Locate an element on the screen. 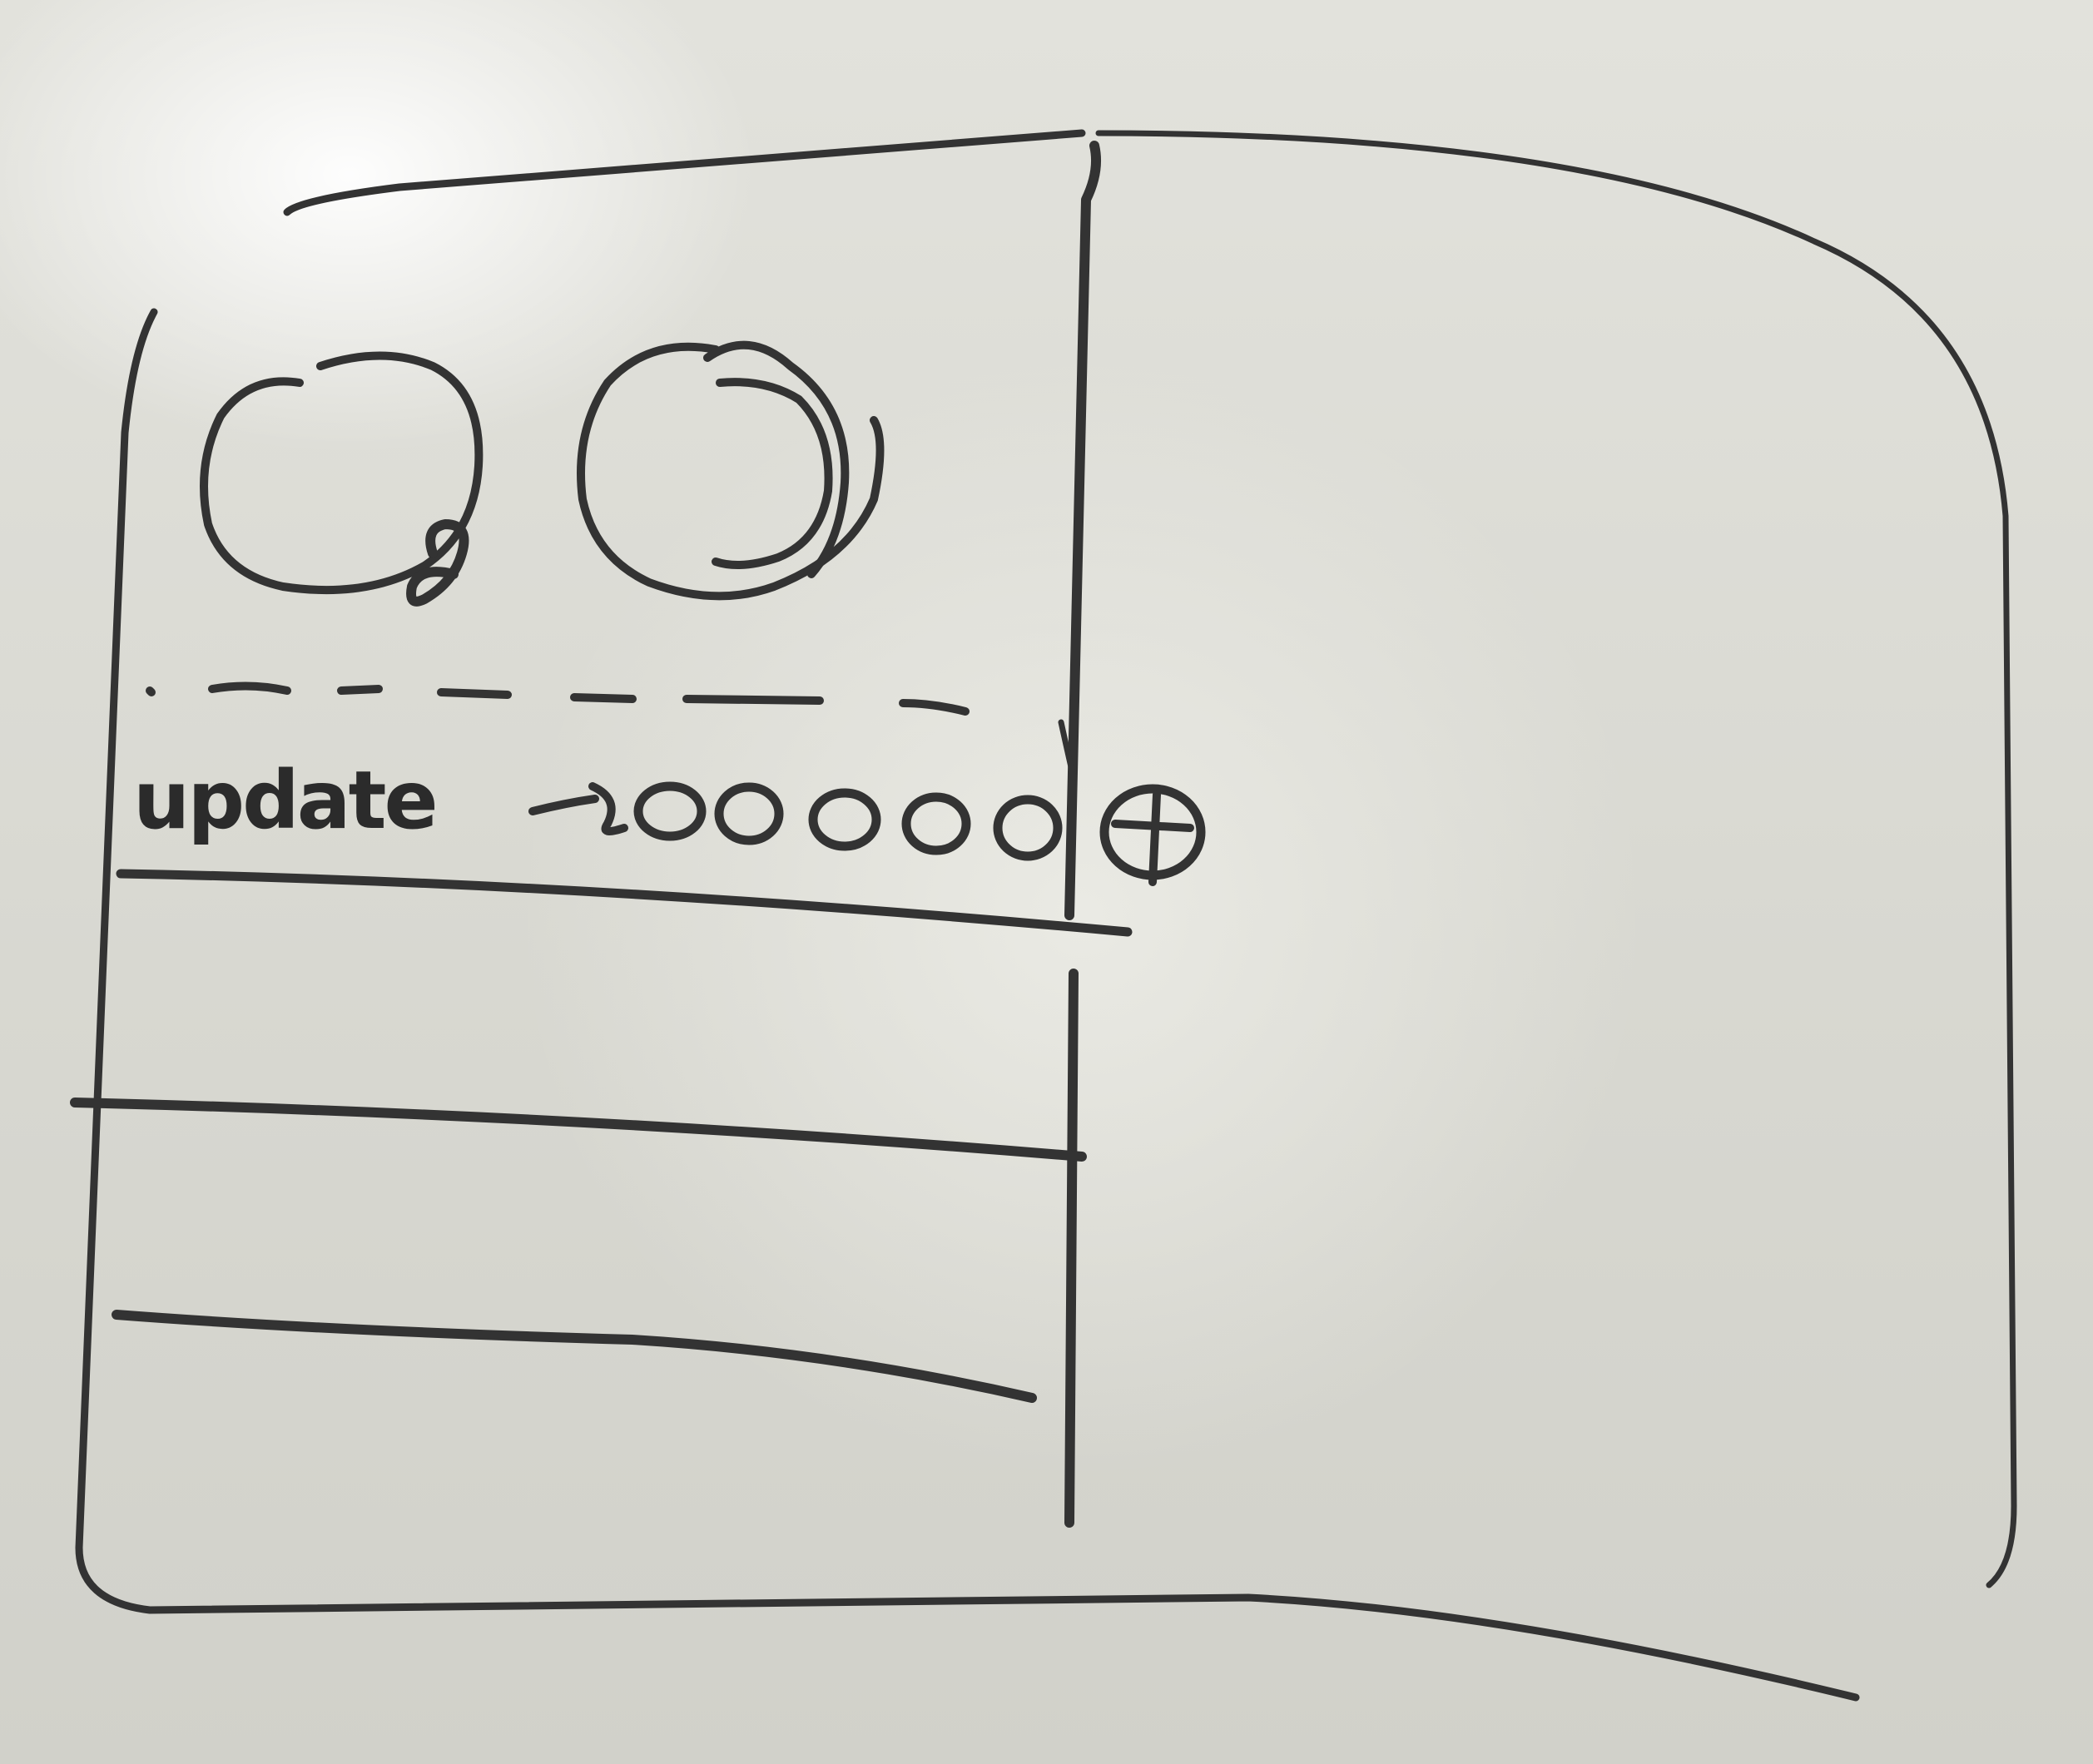 The height and width of the screenshot is (1764, 2093). arrow-icon is located at coordinates (578, 809).